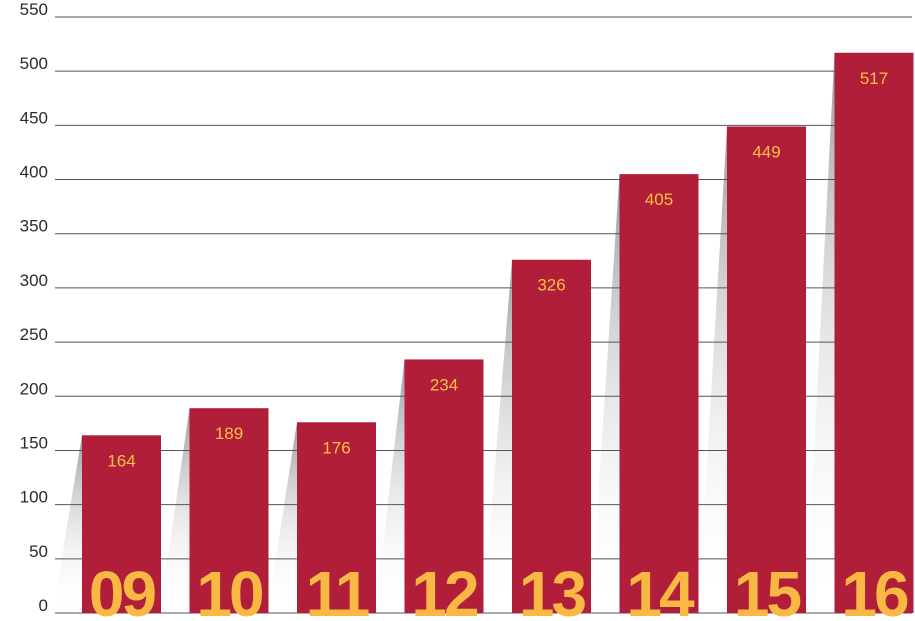  Describe the element at coordinates (229, 433) in the screenshot. I see `data-label: 189` at that location.